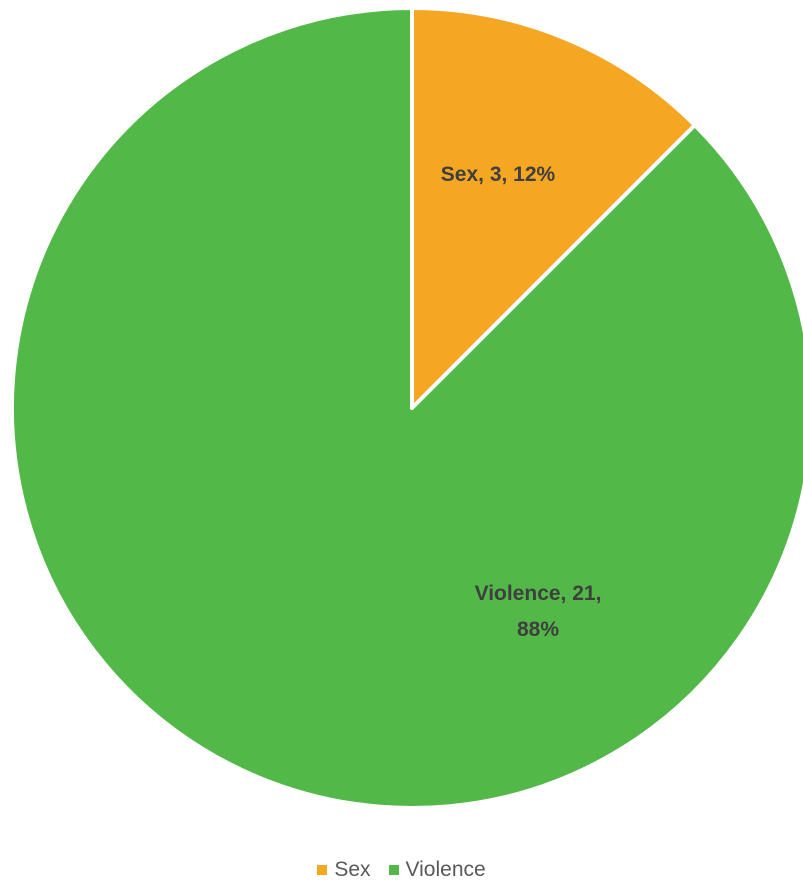 This screenshot has width=803, height=889. I want to click on legend-entry-sex: Sex, so click(343, 870).